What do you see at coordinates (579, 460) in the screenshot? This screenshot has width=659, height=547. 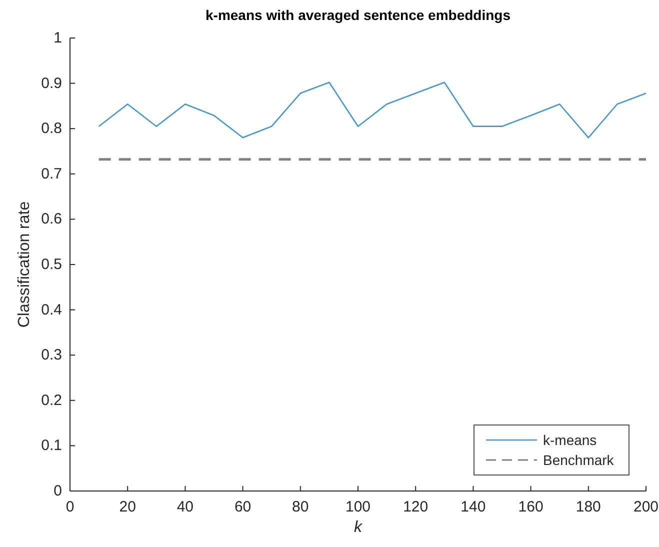 I see `legend-label: Benchmark` at bounding box center [579, 460].